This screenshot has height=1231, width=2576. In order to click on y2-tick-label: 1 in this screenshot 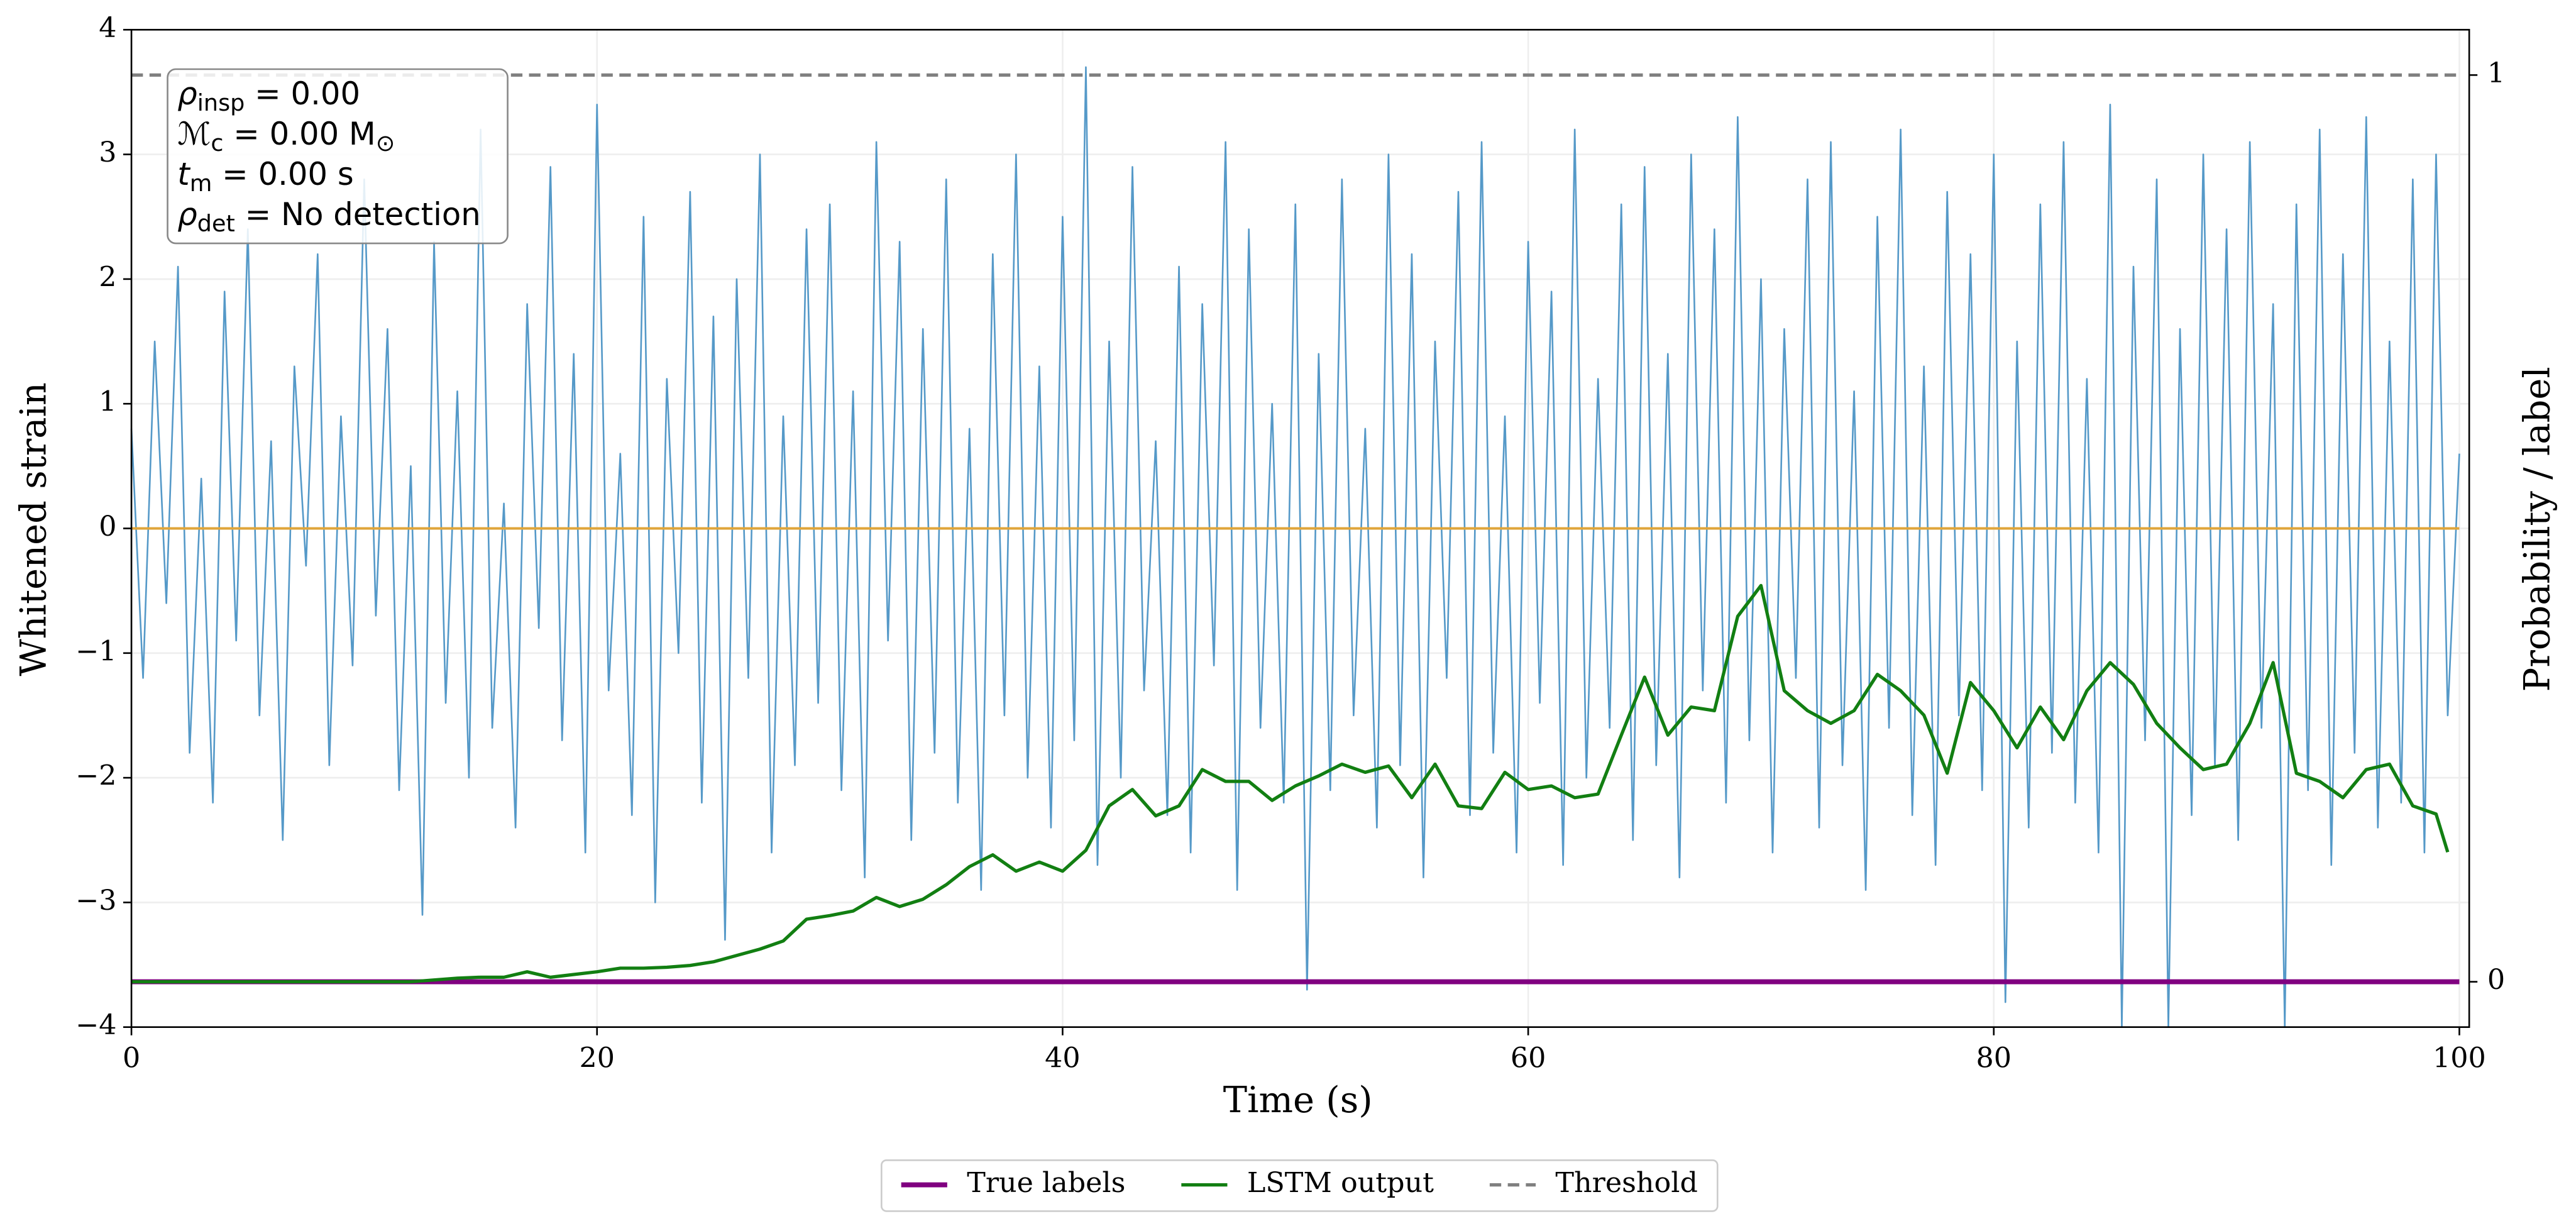, I will do `click(2496, 73)`.